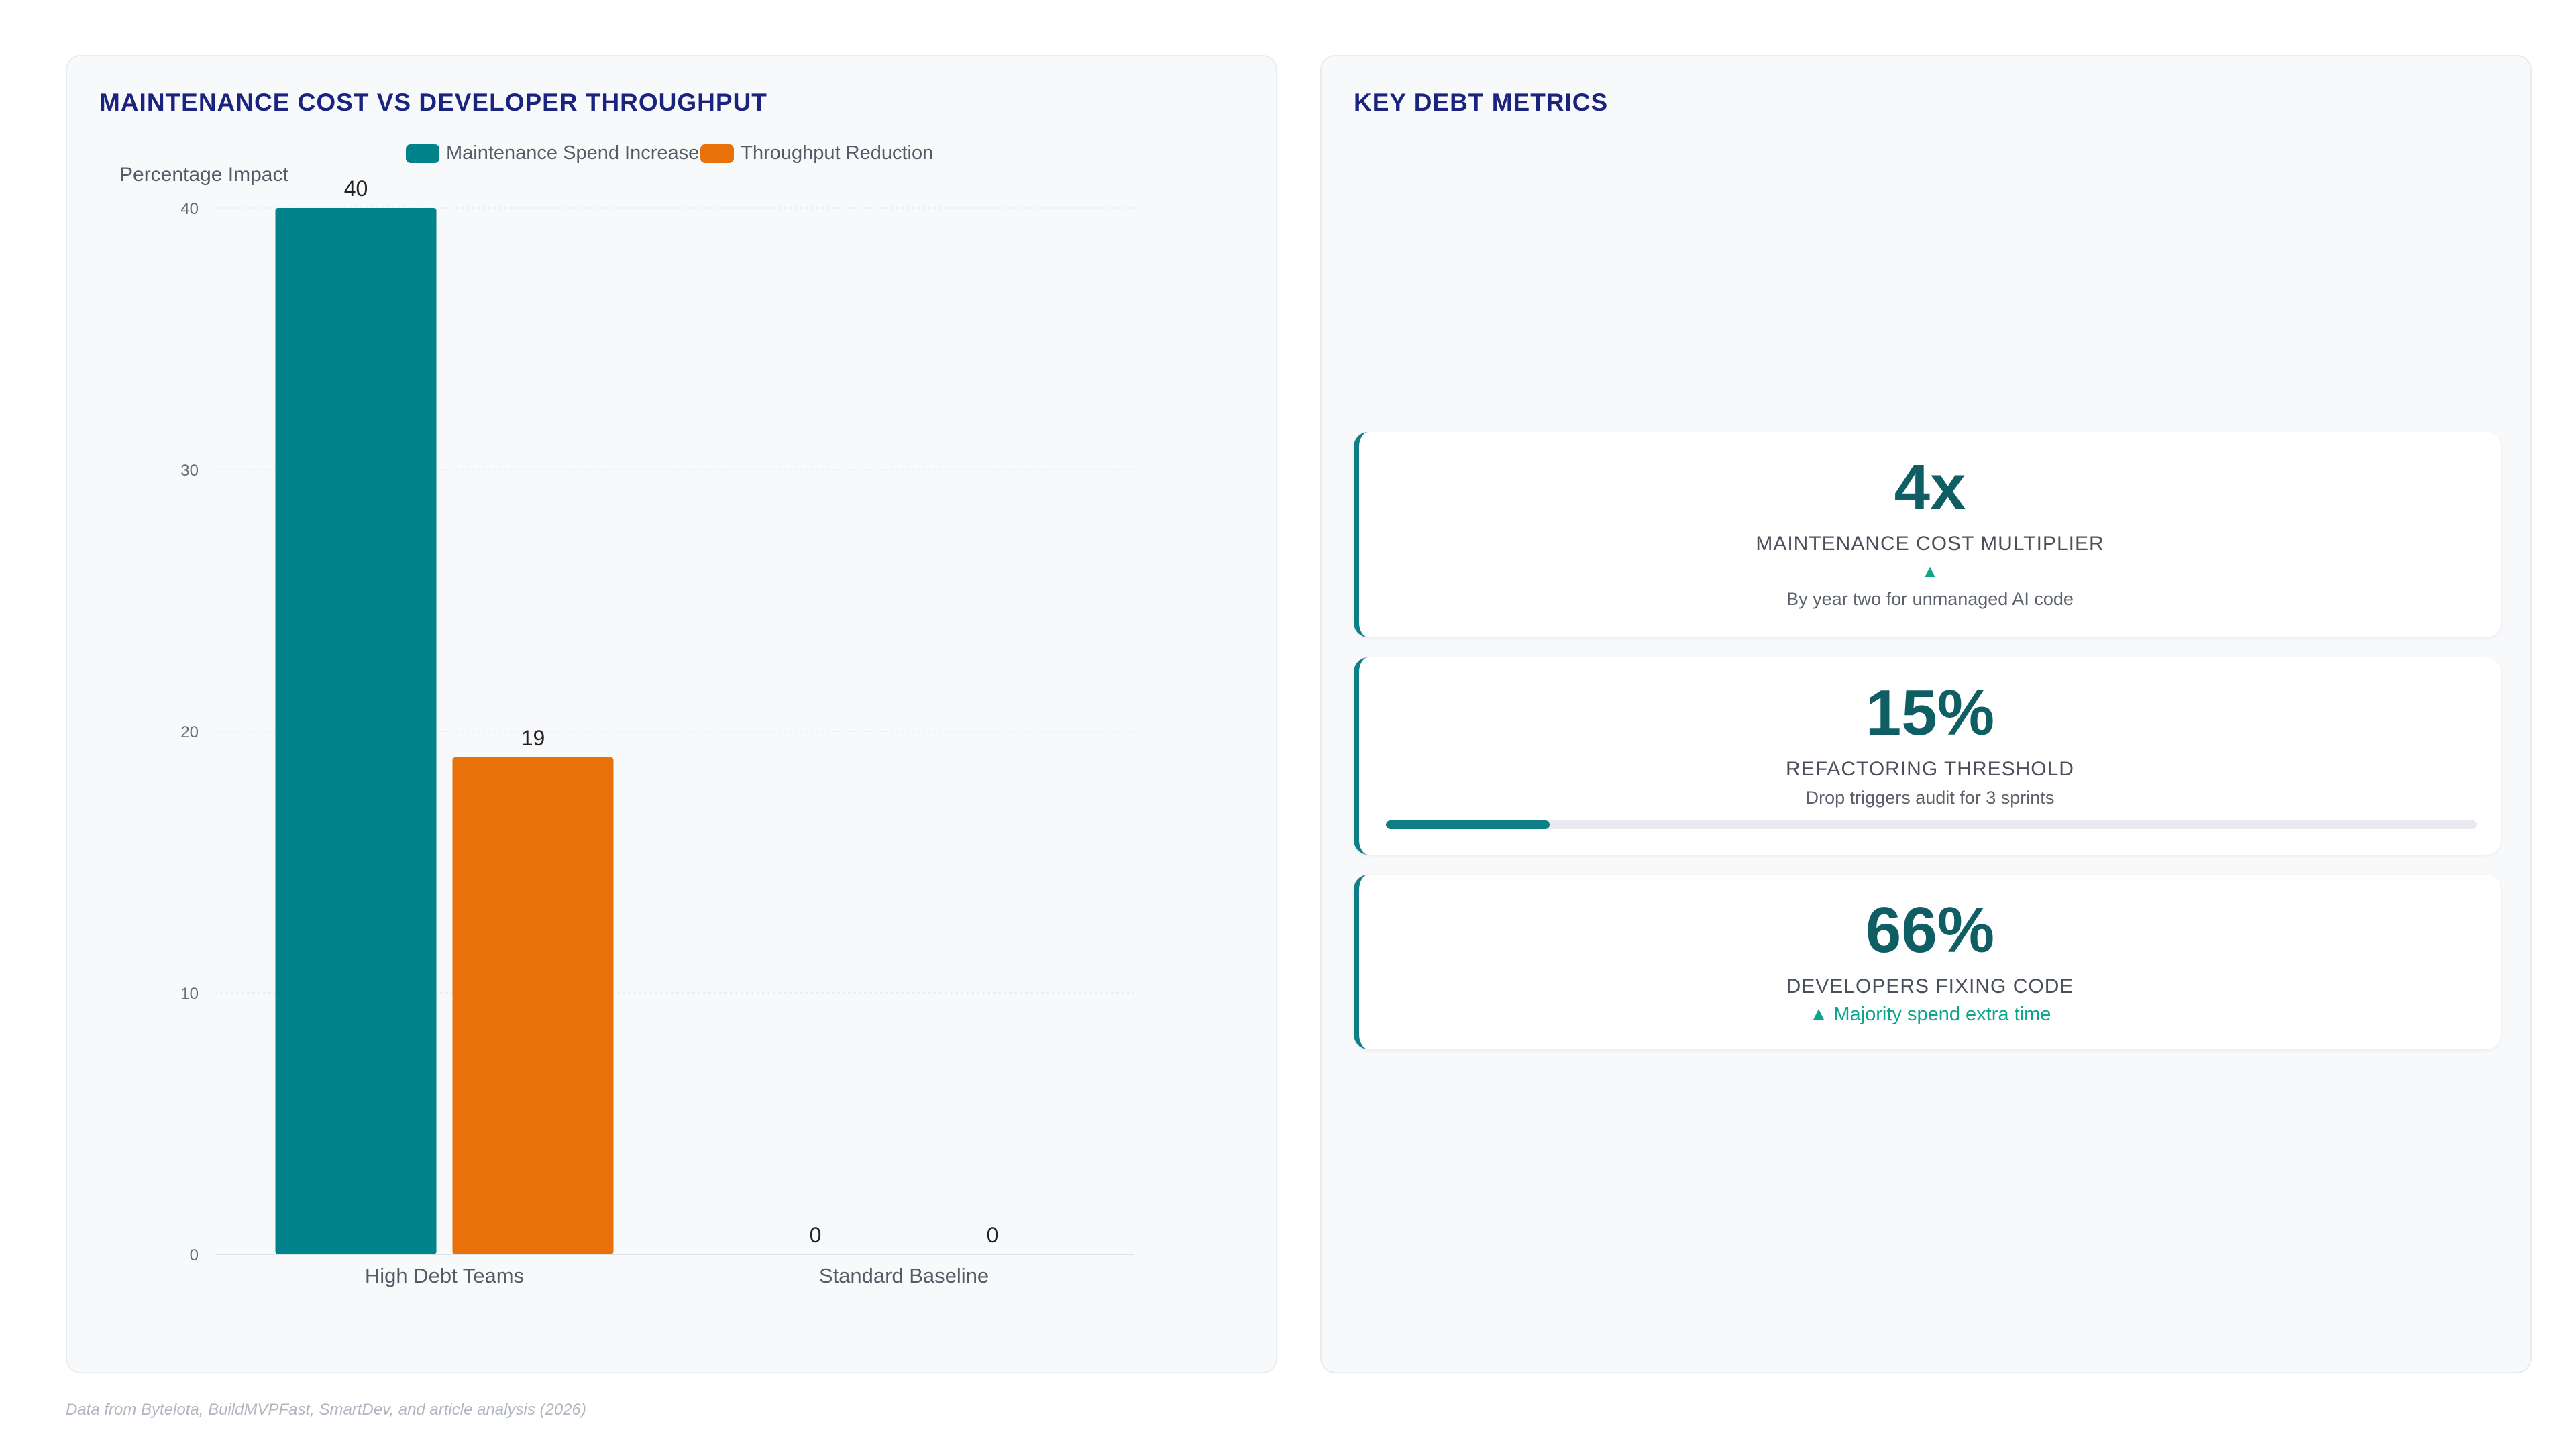 The image size is (2576, 1449). I want to click on trend-text: ▲ Majority spend extra time, so click(1930, 1014).